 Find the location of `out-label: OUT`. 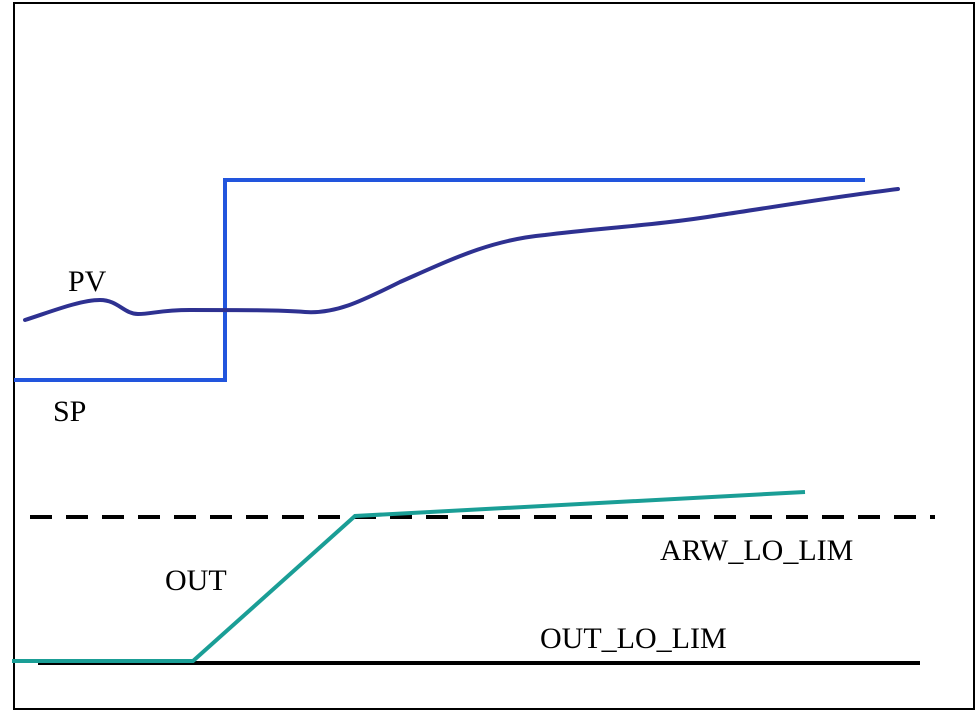

out-label: OUT is located at coordinates (196, 580).